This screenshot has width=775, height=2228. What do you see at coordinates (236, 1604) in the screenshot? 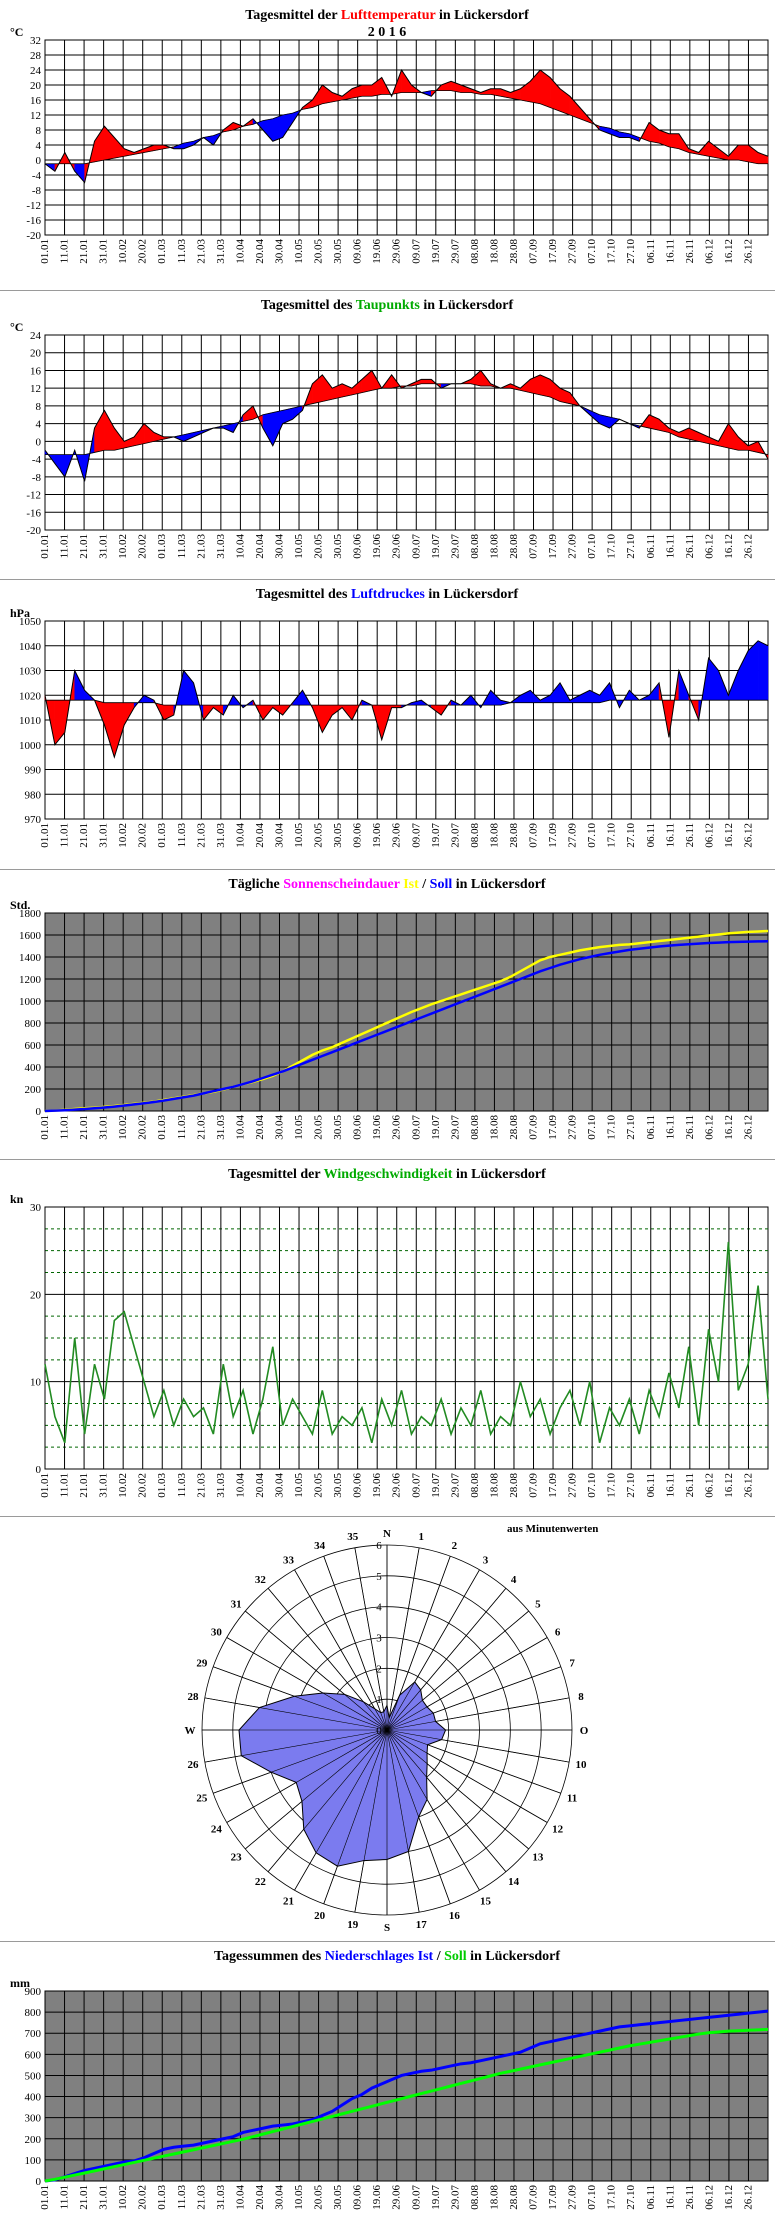
I see `windrose-direction-label: 31` at bounding box center [236, 1604].